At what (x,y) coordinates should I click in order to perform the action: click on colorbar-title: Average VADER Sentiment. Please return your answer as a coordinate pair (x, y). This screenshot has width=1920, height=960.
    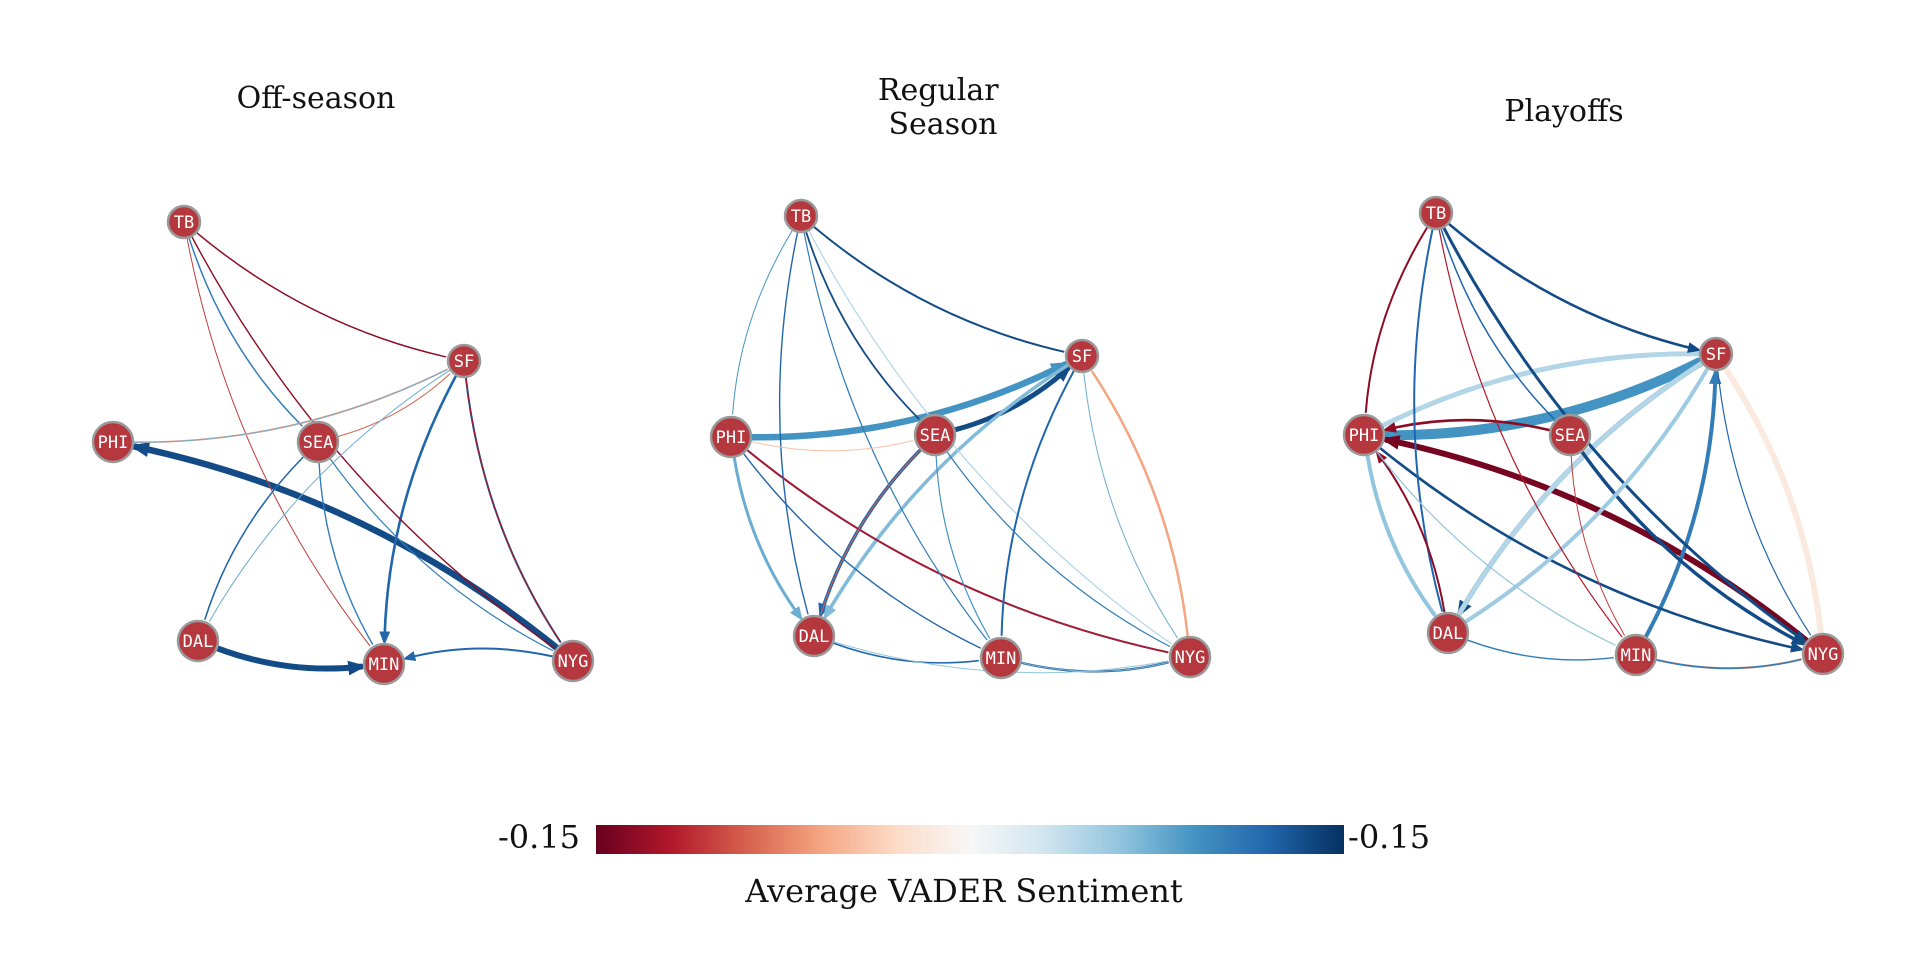
    Looking at the image, I should click on (963, 891).